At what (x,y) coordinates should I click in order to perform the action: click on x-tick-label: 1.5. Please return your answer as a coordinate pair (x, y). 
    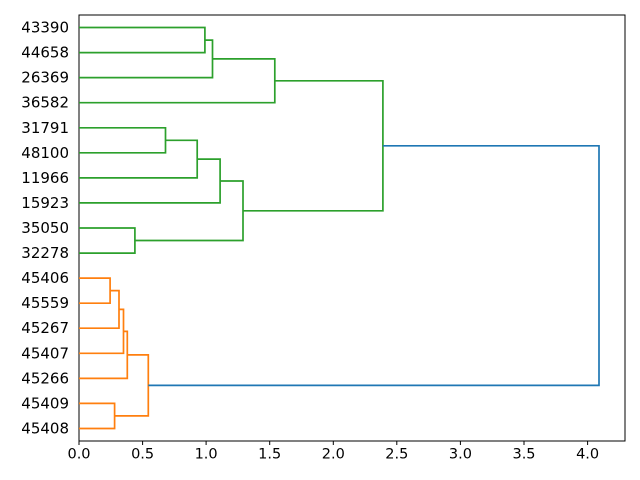
    Looking at the image, I should click on (269, 455).